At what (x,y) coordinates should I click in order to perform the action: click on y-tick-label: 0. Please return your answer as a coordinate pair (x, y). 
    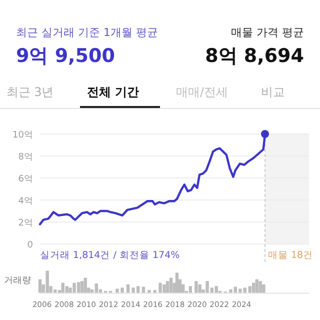
    Looking at the image, I should click on (30, 245).